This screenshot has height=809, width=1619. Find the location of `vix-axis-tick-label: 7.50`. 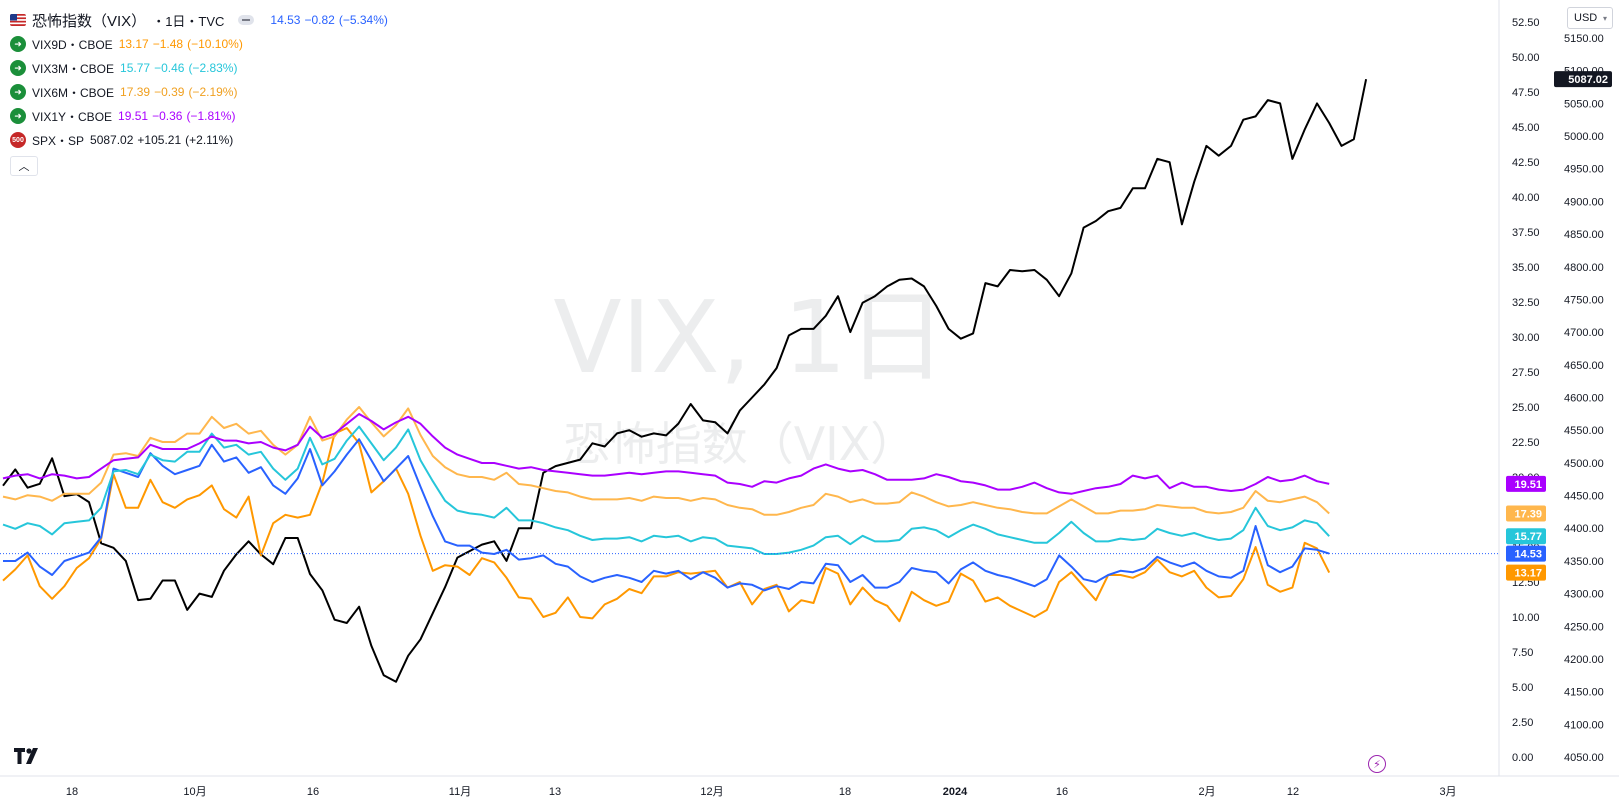

vix-axis-tick-label: 7.50 is located at coordinates (1522, 653).